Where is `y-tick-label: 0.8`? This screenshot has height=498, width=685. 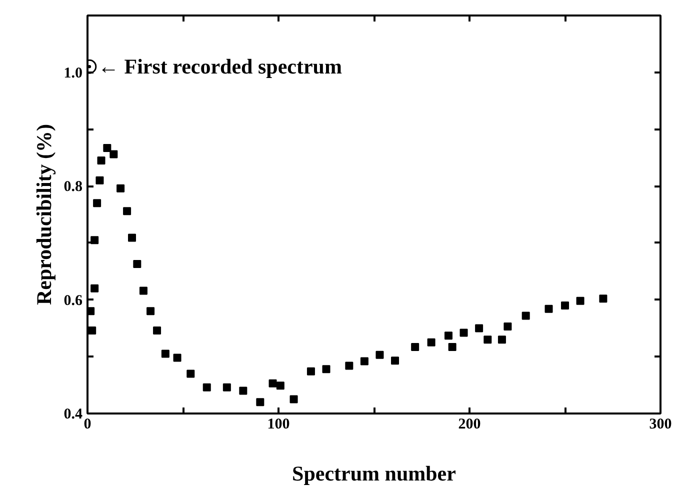
y-tick-label: 0.8 is located at coordinates (73, 187).